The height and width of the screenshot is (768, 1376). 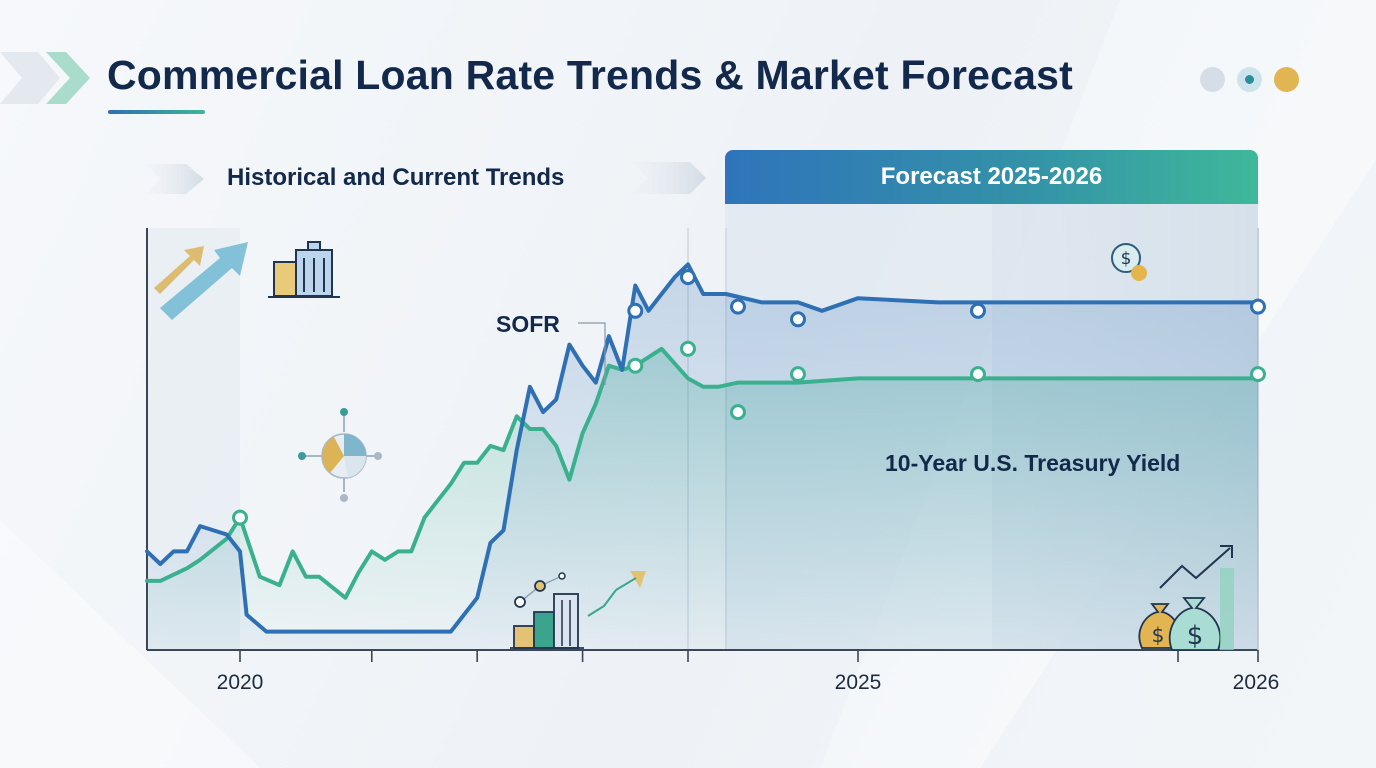 What do you see at coordinates (304, 269) in the screenshot?
I see `office-building-icon` at bounding box center [304, 269].